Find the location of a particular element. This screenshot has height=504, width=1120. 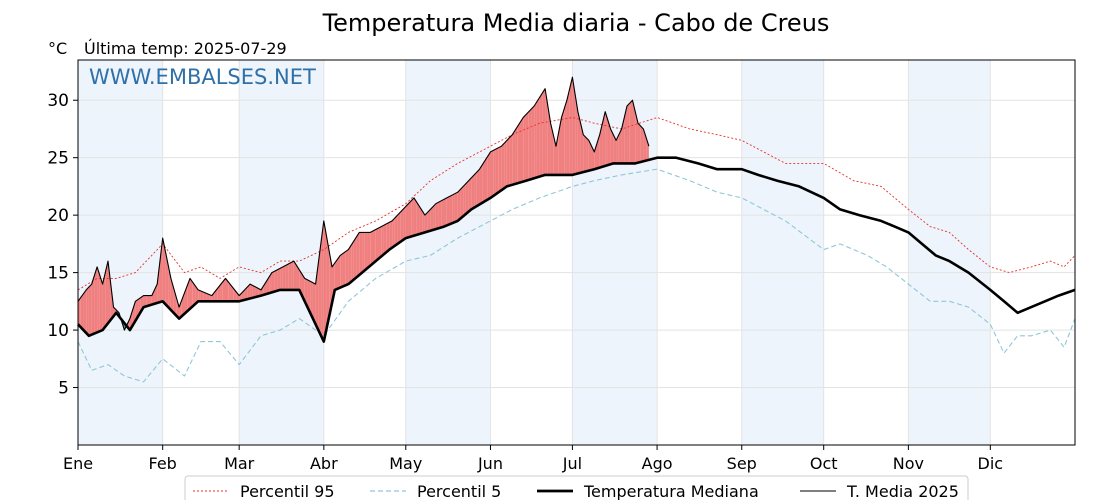

x-tick-label-abr: Abr is located at coordinates (324, 463).